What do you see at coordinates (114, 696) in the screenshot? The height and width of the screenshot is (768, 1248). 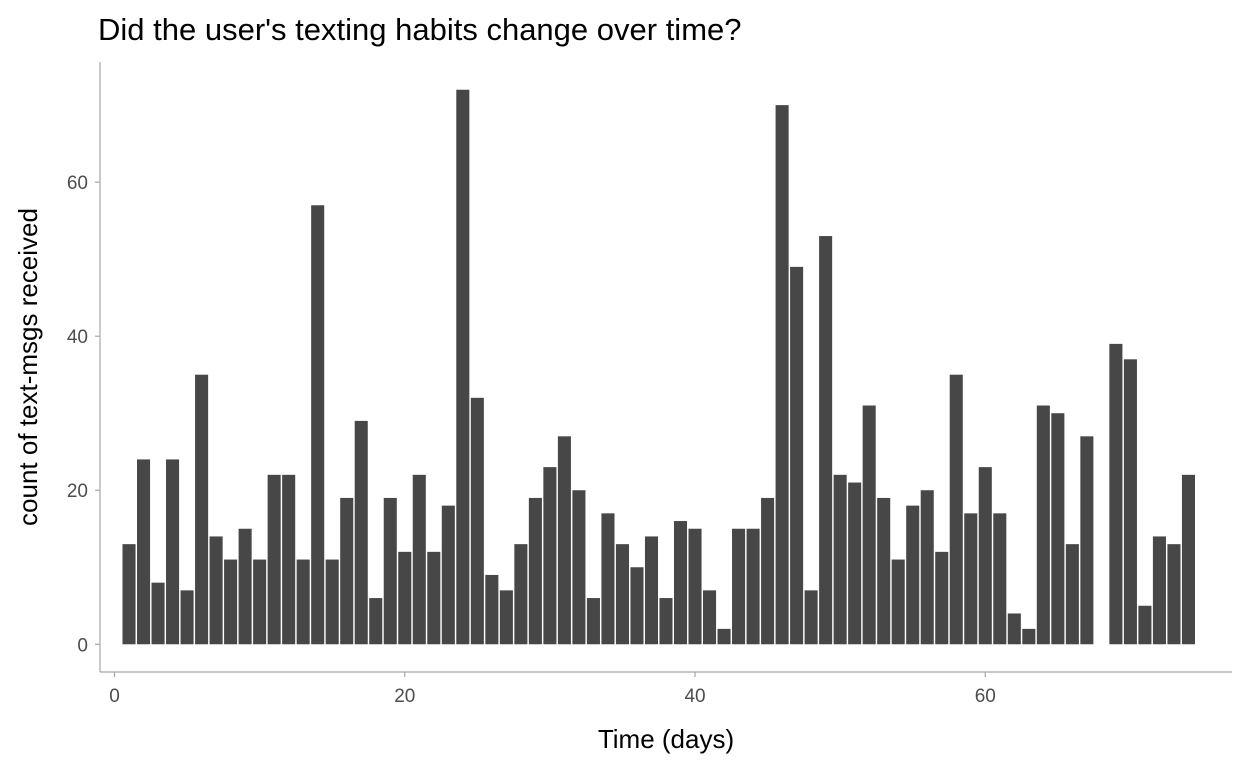 I see `x-tick-label: 0` at bounding box center [114, 696].